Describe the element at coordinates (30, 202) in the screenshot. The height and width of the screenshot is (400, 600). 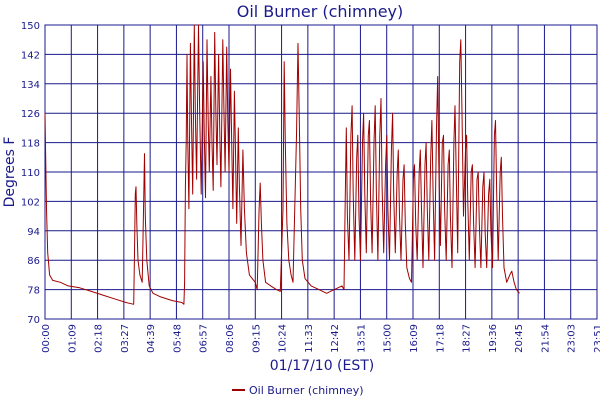
I see `y-tick-label: 102` at that location.